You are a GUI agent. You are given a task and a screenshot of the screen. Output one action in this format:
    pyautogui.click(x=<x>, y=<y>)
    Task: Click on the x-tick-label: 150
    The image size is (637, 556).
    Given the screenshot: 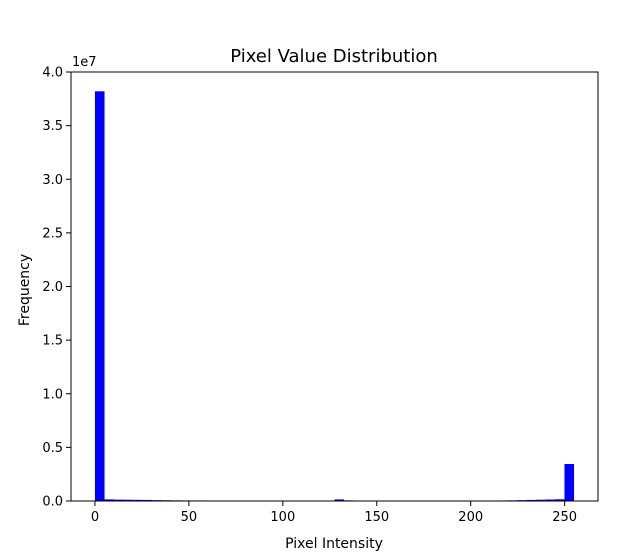 What is the action you would take?
    pyautogui.click(x=376, y=517)
    